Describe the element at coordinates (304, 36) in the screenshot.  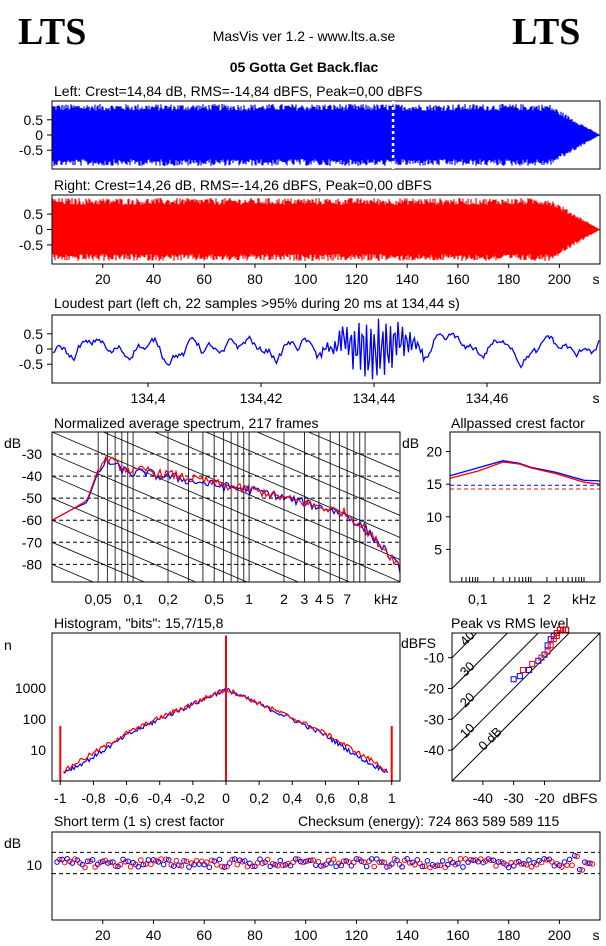
I see `app-title: MasVis ver 1.2 - www.lts.a.se` at that location.